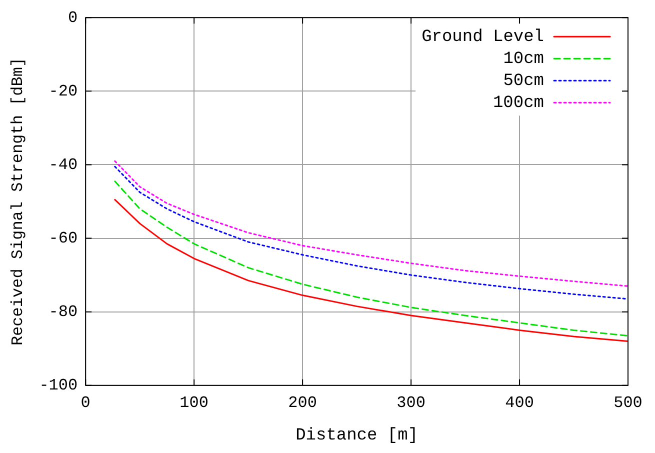 The height and width of the screenshot is (453, 655). Describe the element at coordinates (523, 60) in the screenshot. I see `legend-label: 10cm` at that location.